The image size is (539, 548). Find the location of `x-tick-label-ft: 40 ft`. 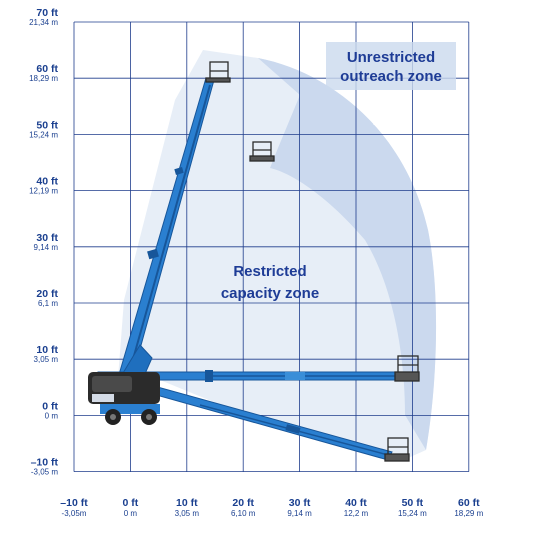

x-tick-label-ft: 40 ft is located at coordinates (356, 503).